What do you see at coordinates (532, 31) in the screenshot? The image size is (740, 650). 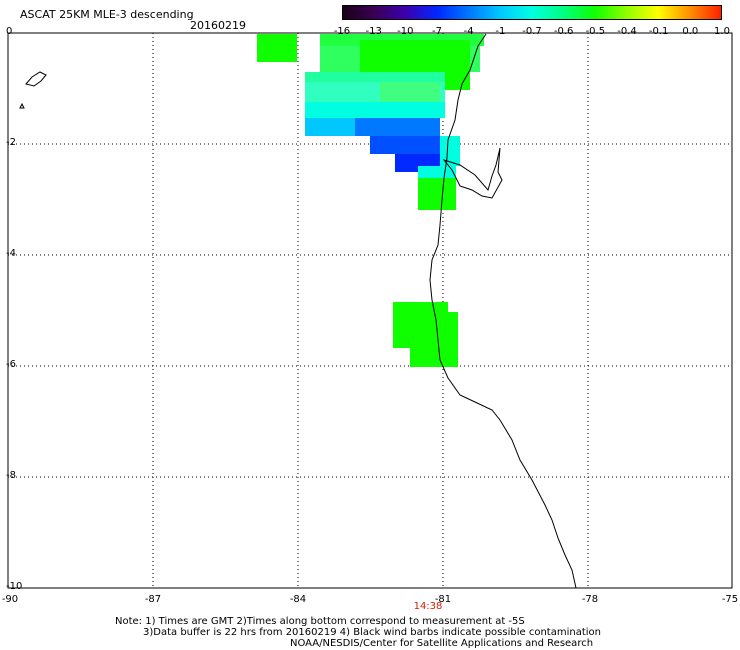 I see `colorbar-tick-label: -0.7` at bounding box center [532, 31].